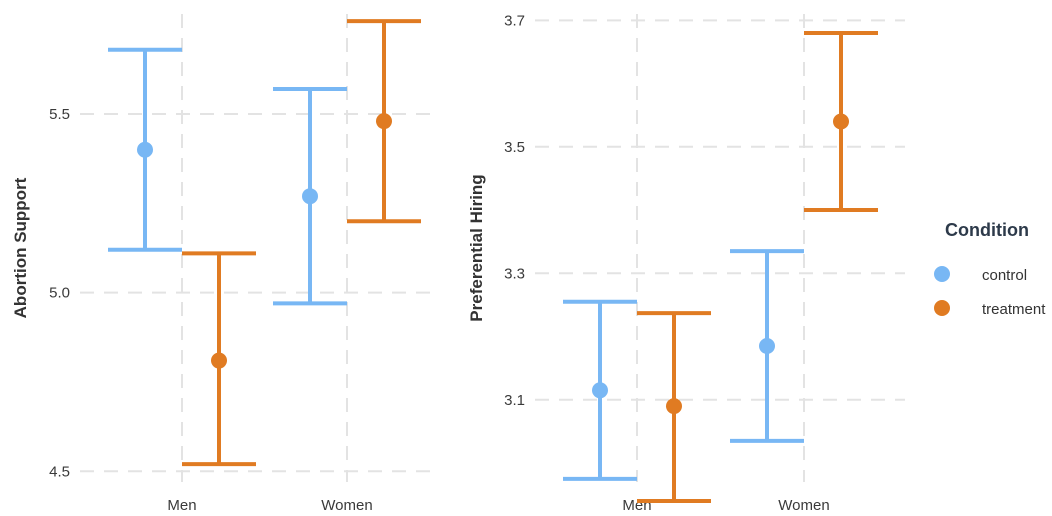  I want to click on legend: Condition control treatment, so click(990, 269).